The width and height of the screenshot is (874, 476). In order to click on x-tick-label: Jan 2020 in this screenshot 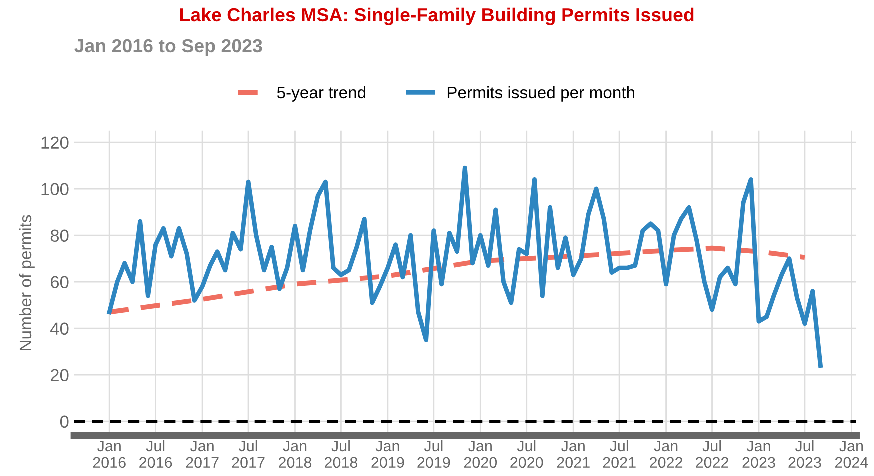, I will do `click(481, 454)`.